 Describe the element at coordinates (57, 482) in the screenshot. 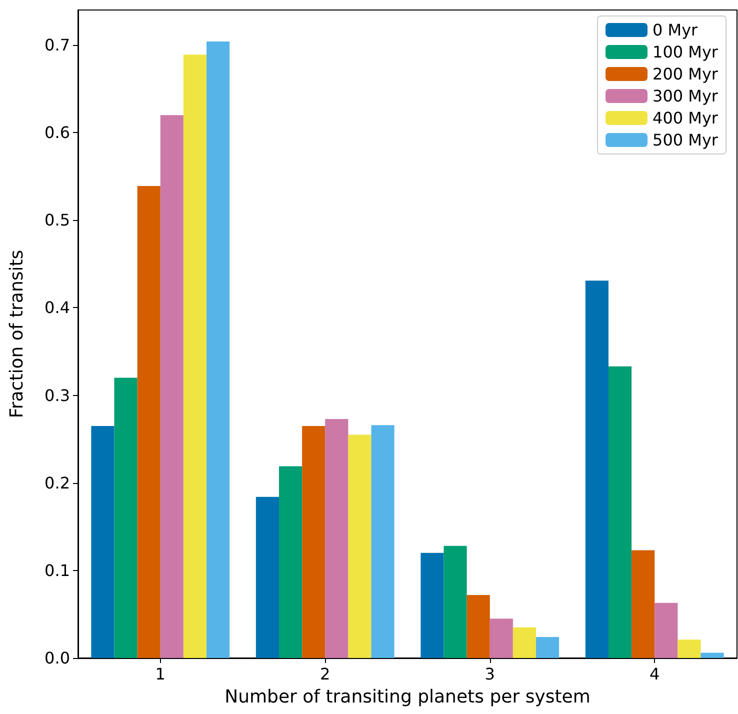

I see `y-tick-label: 0.2` at that location.